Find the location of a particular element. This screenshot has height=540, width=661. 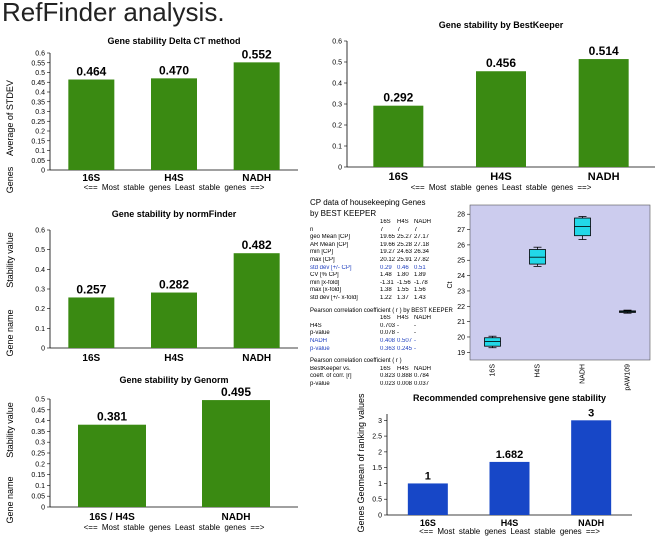

data-label: 0.552 is located at coordinates (257, 54).